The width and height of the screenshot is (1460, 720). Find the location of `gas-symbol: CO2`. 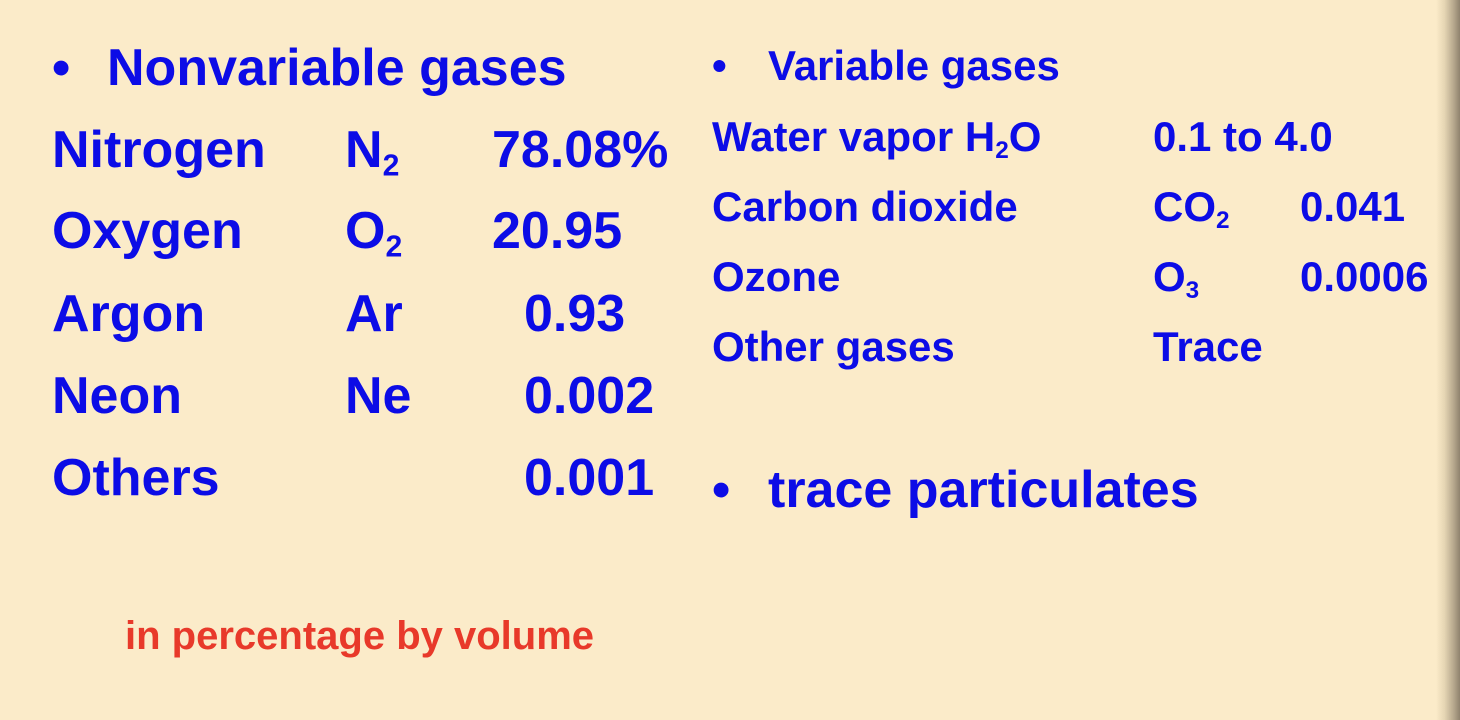

gas-symbol: CO2 is located at coordinates (1191, 208).